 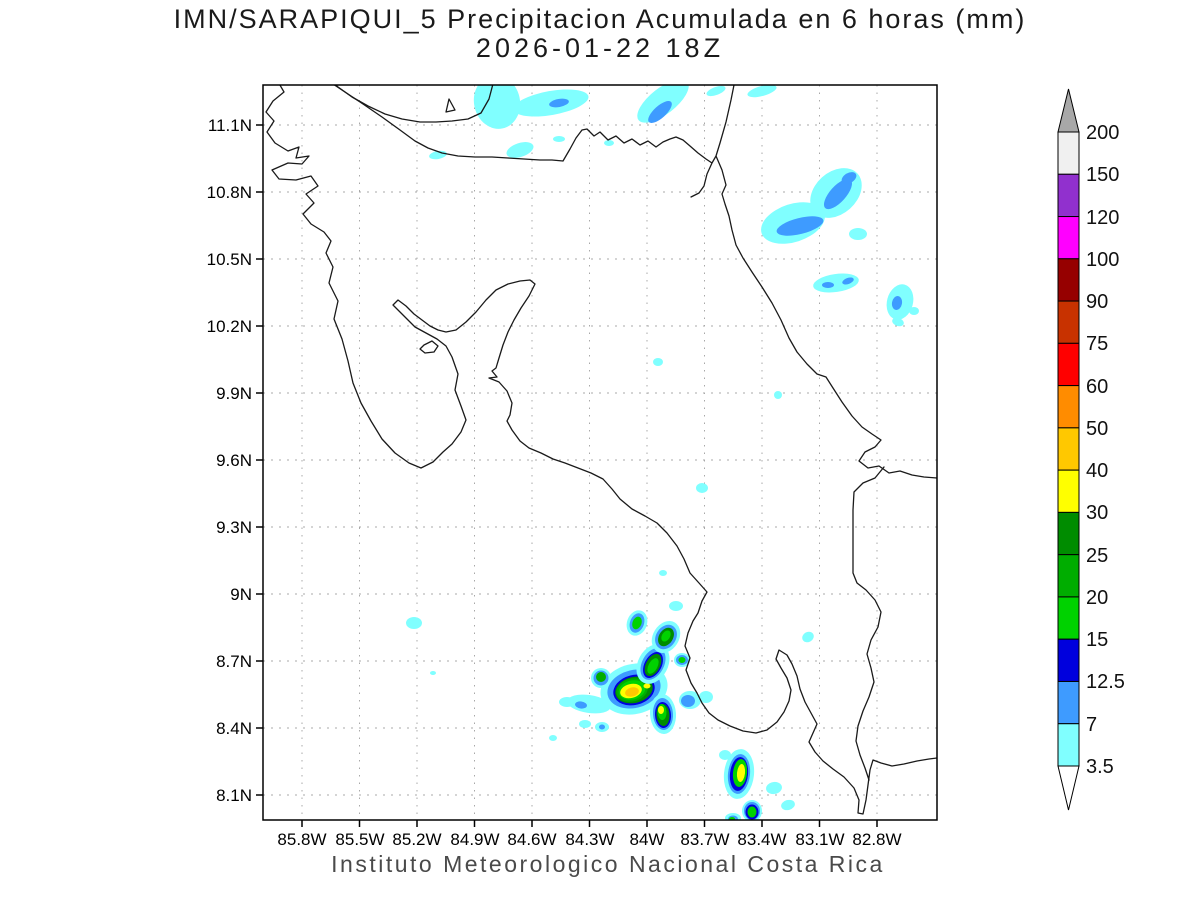 I want to click on y-axis-label: 8.4N, so click(x=234, y=728).